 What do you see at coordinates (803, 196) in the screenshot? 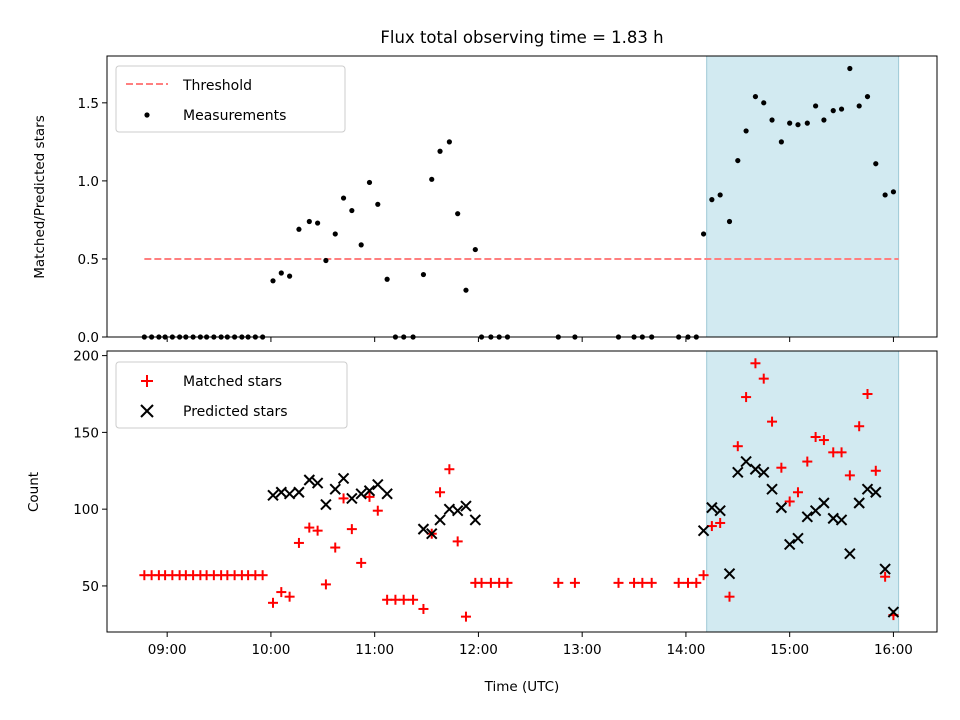
I see `highlight-region` at bounding box center [803, 196].